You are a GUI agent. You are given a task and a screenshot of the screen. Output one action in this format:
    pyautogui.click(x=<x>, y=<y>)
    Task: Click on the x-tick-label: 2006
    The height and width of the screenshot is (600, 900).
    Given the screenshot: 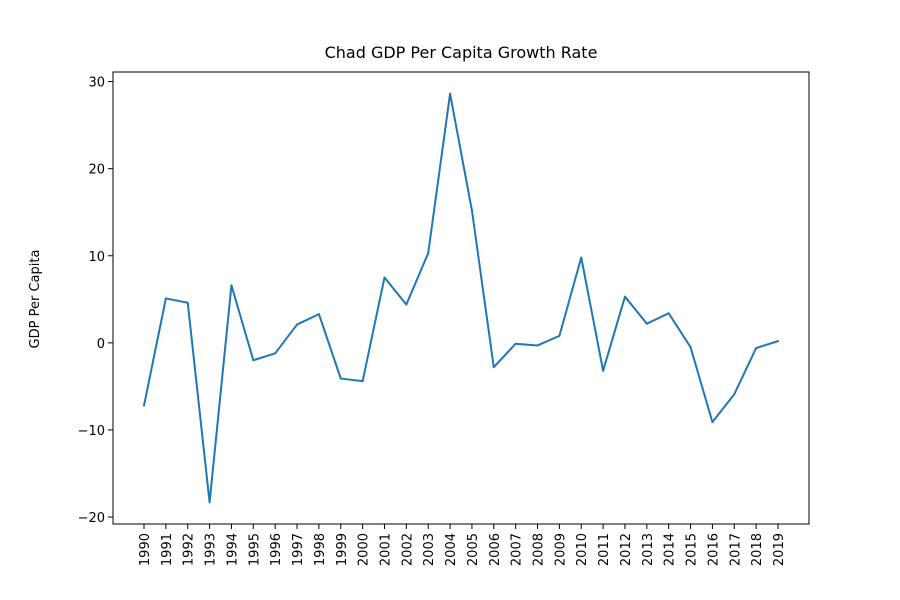 What is the action you would take?
    pyautogui.click(x=495, y=549)
    